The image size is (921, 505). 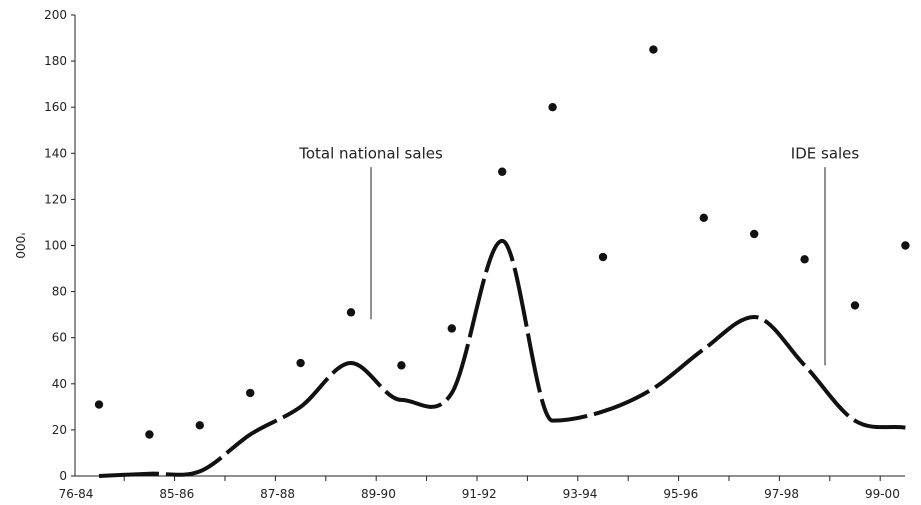 I want to click on total-sales-annotation: Total national sales, so click(x=370, y=153).